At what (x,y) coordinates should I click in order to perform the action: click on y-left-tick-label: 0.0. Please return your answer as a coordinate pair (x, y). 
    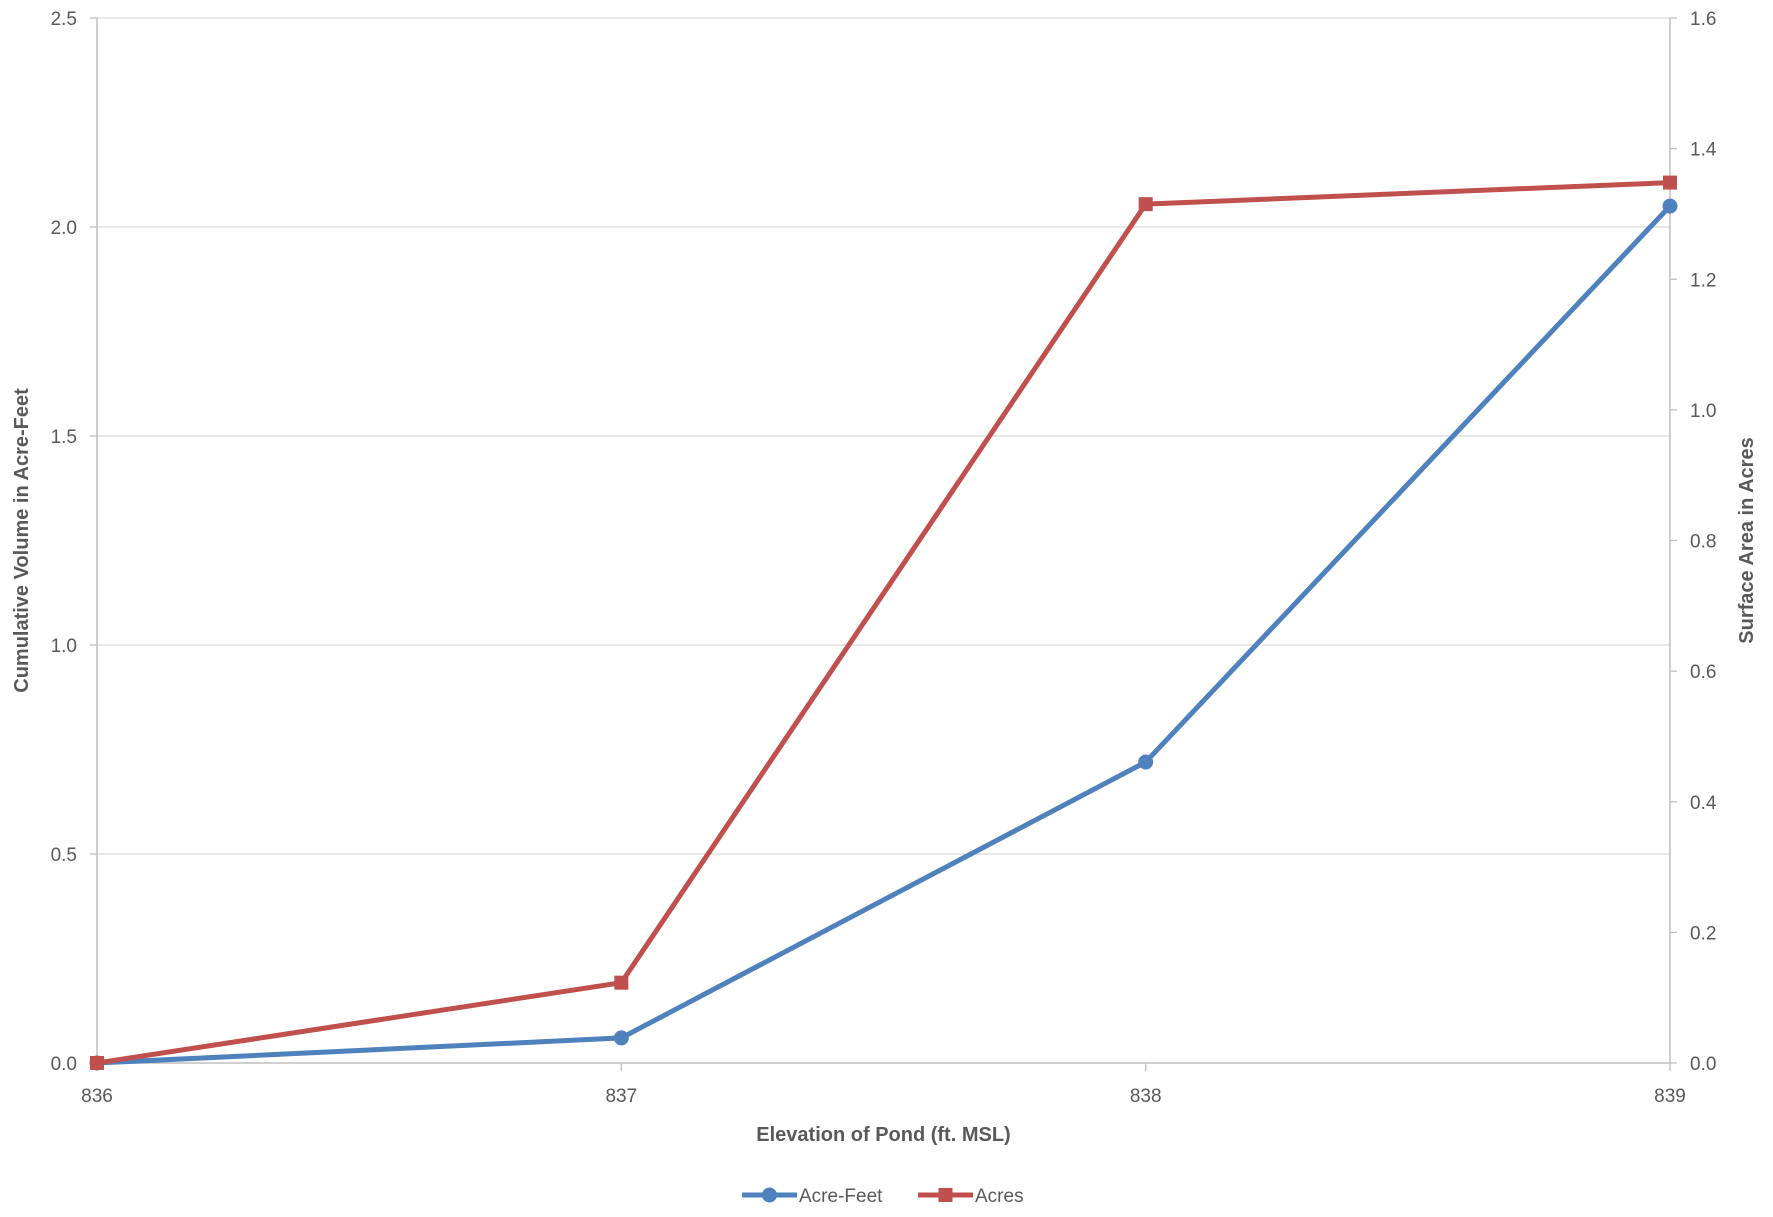
    Looking at the image, I should click on (64, 1064).